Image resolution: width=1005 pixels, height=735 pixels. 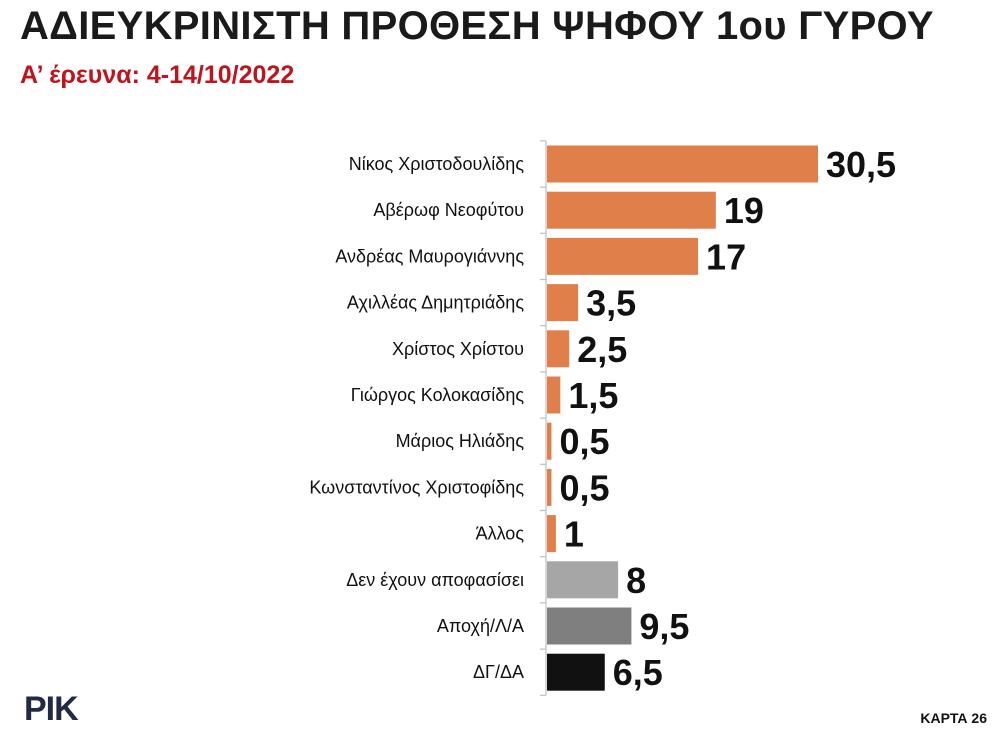 What do you see at coordinates (611, 303) in the screenshot?
I see `value-label: 3,5` at bounding box center [611, 303].